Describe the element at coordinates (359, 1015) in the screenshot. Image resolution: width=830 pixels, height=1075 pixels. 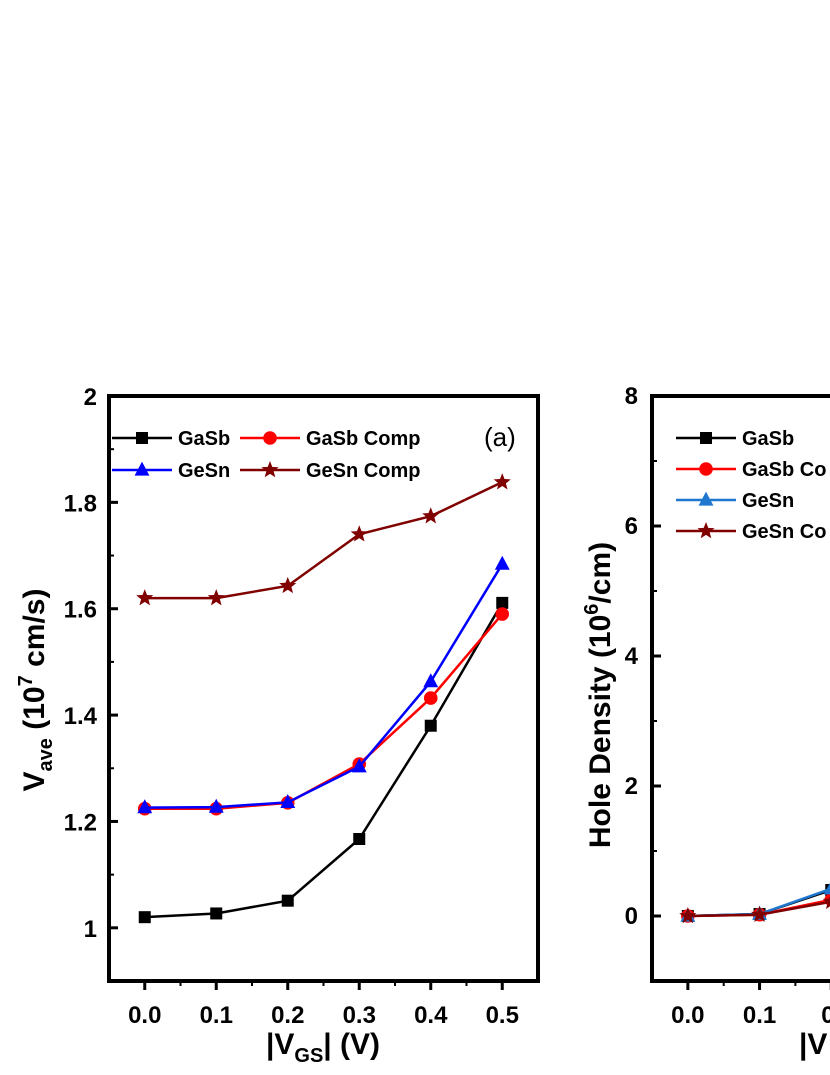
I see `x-tick-label-a: 0.3` at that location.